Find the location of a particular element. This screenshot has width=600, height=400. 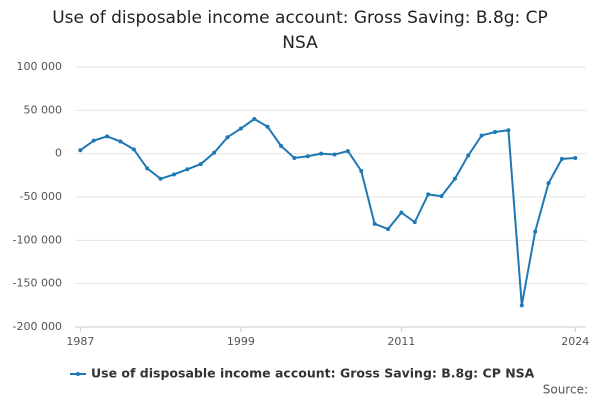

y-tick-label: -50 000 is located at coordinates (41, 196).